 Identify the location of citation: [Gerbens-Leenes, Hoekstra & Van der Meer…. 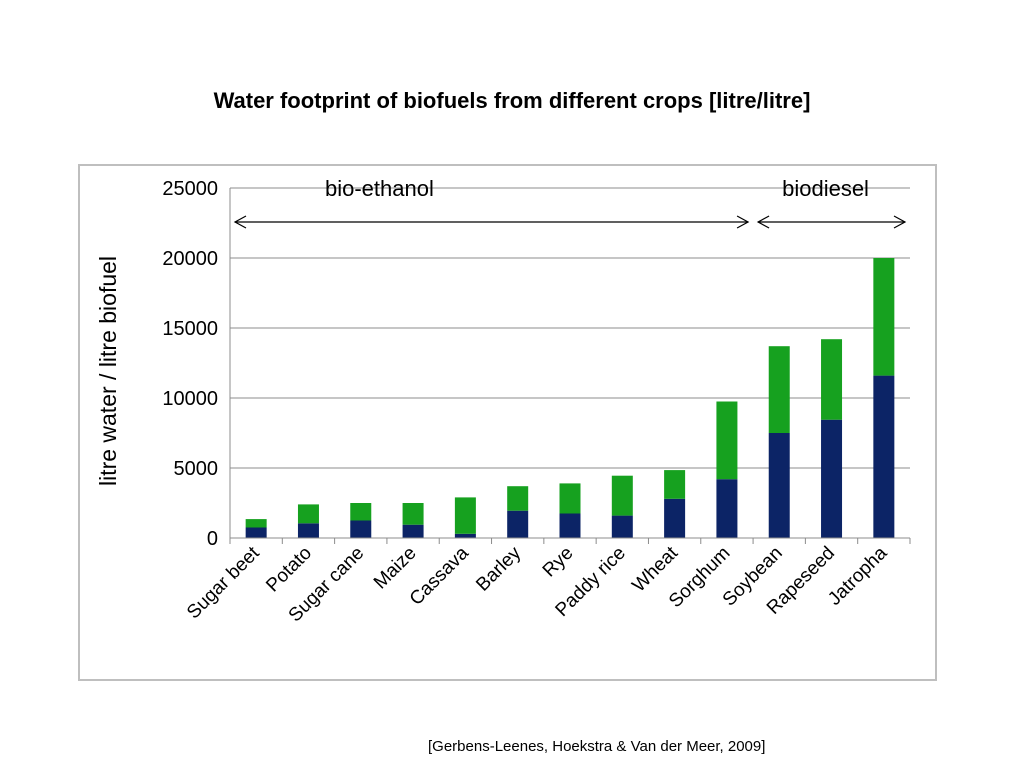
(597, 746).